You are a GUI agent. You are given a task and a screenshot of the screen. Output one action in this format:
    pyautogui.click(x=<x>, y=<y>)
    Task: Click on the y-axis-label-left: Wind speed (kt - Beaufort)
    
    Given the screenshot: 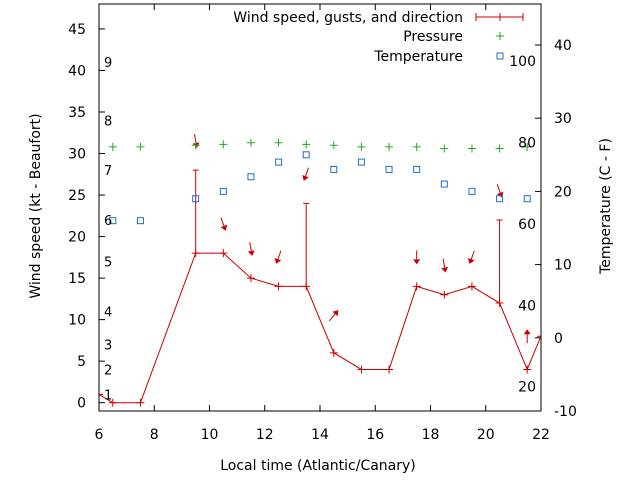 What is the action you would take?
    pyautogui.click(x=36, y=205)
    